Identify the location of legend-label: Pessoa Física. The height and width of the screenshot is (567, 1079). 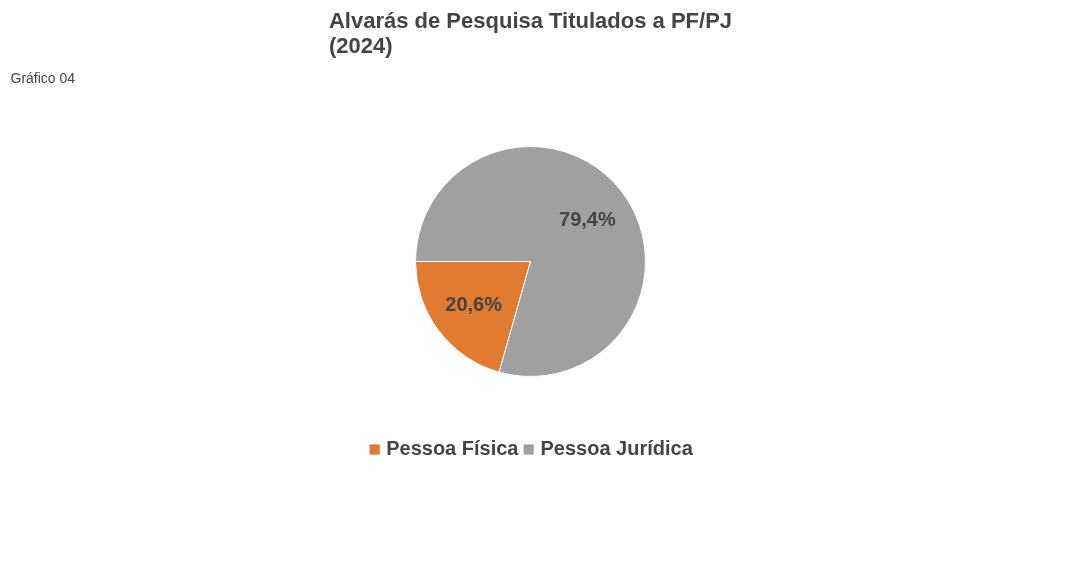
(452, 448).